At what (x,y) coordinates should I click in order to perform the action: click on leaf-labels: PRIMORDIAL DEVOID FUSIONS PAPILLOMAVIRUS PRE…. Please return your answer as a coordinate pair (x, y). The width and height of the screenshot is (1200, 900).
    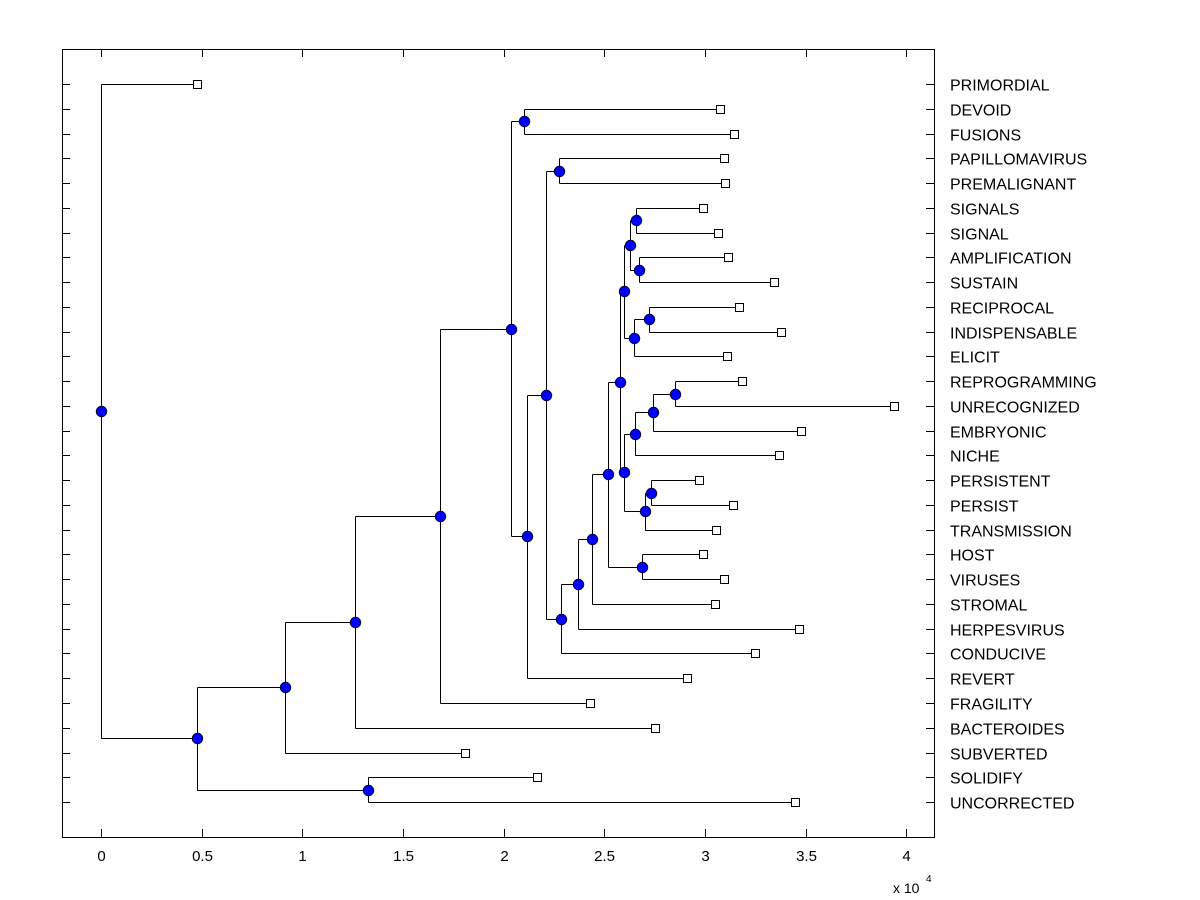
    Looking at the image, I should click on (1023, 445).